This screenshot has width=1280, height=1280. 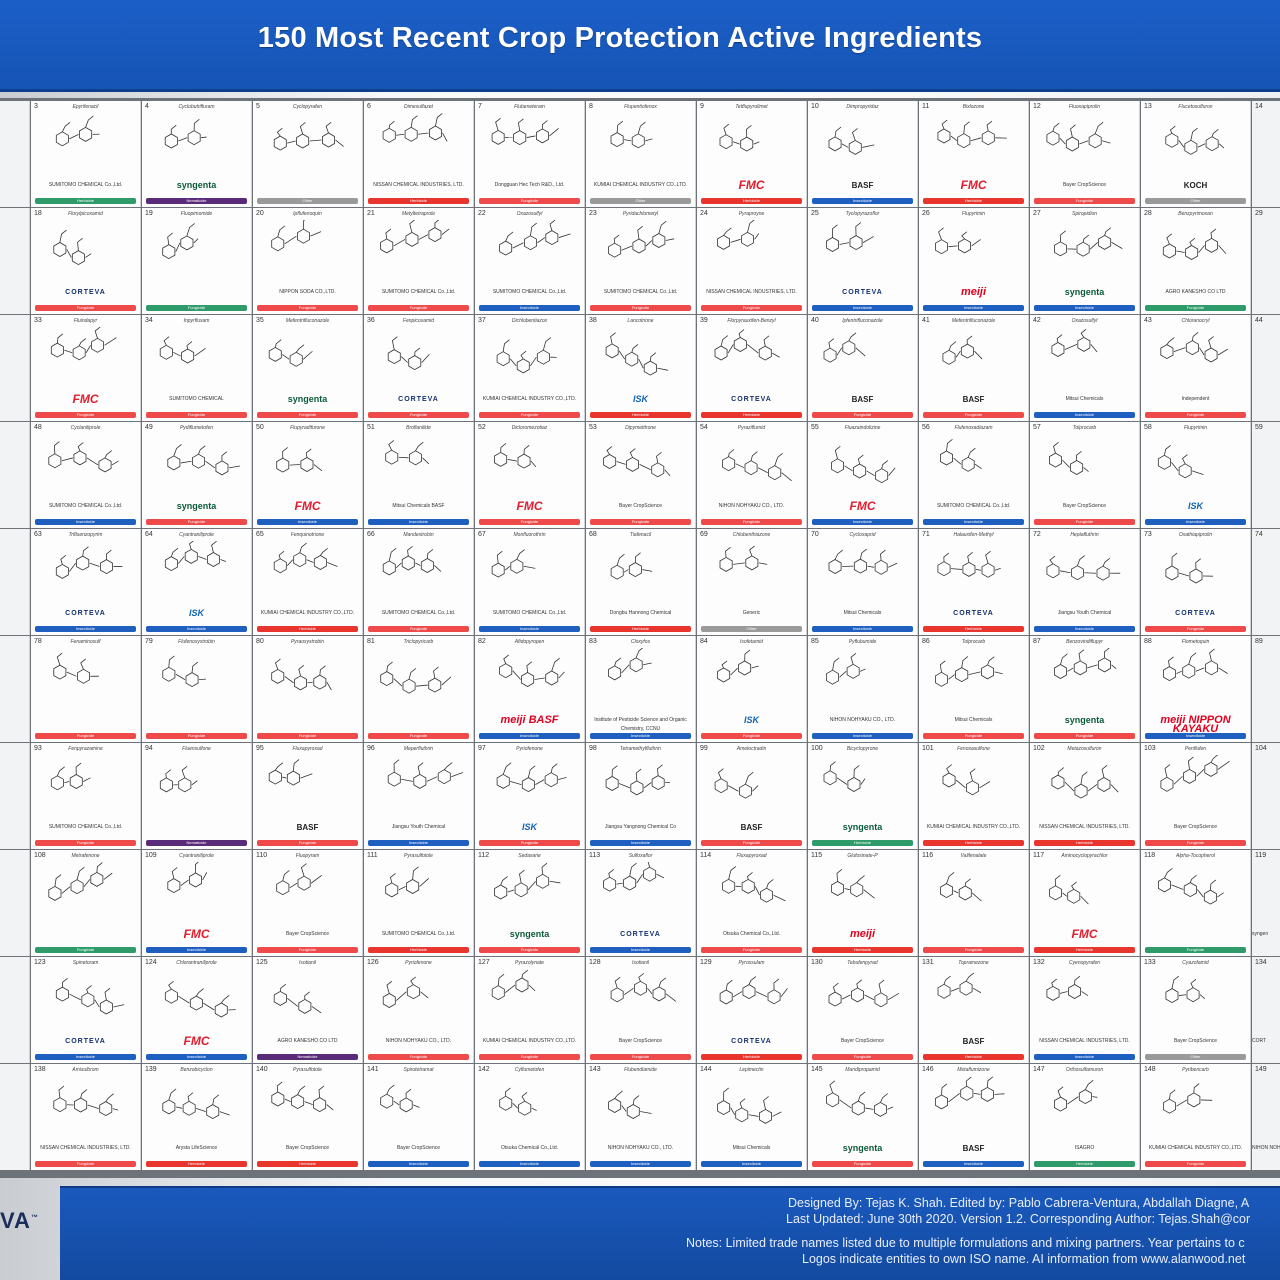 I want to click on ingredient-card: 117 Aminocyclopyrachlor FMC Herbicide, so click(x=1085, y=903).